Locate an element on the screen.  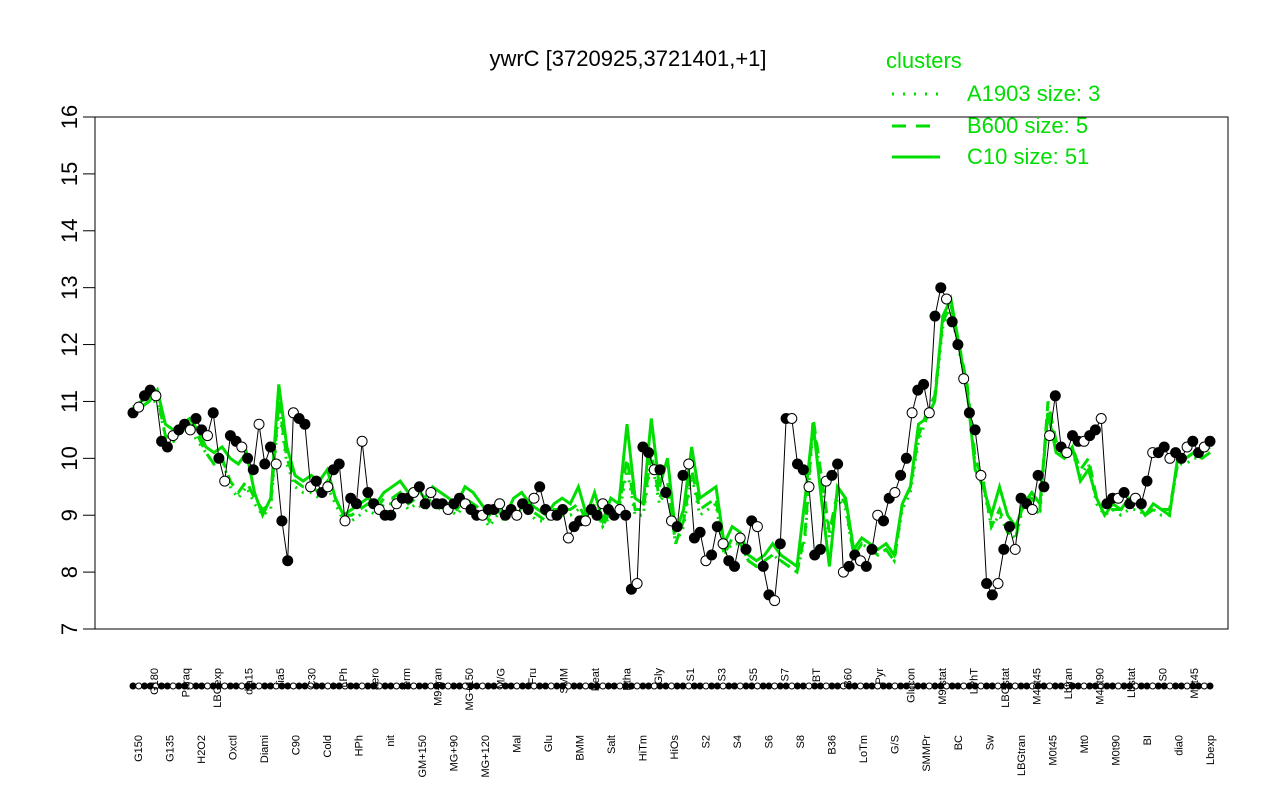
y-tick-label: 10 is located at coordinates (69, 458).